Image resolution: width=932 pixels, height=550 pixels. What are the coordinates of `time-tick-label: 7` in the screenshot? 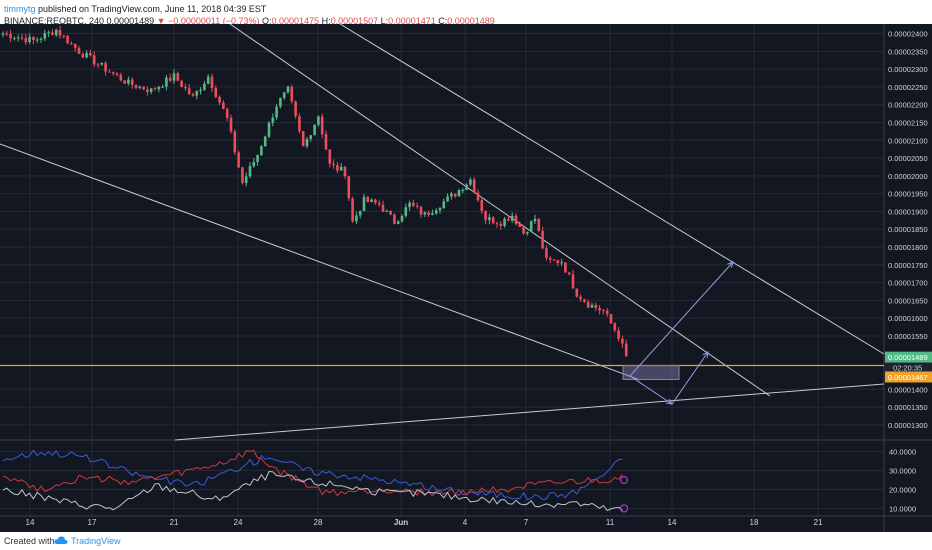 It's located at (526, 522).